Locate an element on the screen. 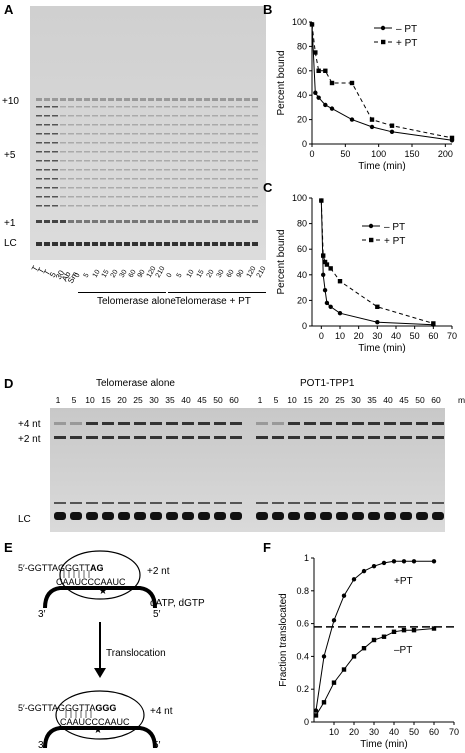 The image size is (465, 753). time-label-pt: 15 is located at coordinates (201, 274).